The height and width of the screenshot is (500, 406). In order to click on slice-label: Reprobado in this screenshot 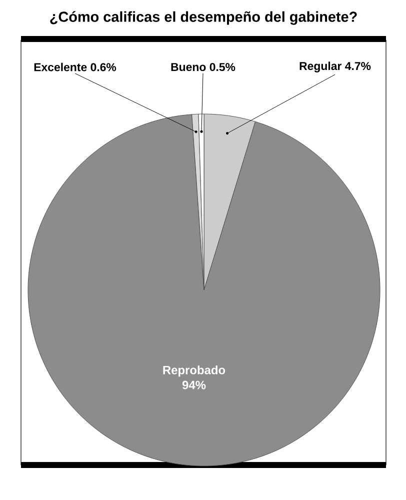, I will do `click(194, 371)`.